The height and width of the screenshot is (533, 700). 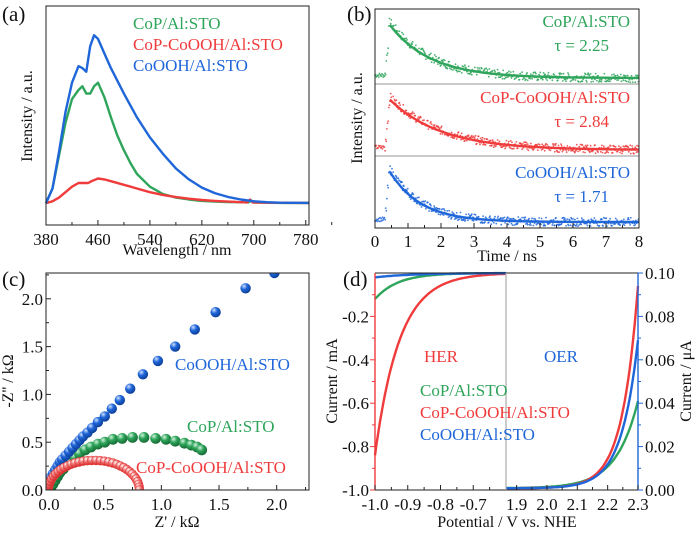 What do you see at coordinates (355, 447) in the screenshot?
I see `panel-d-left-y-tick-label: -0.8` at bounding box center [355, 447].